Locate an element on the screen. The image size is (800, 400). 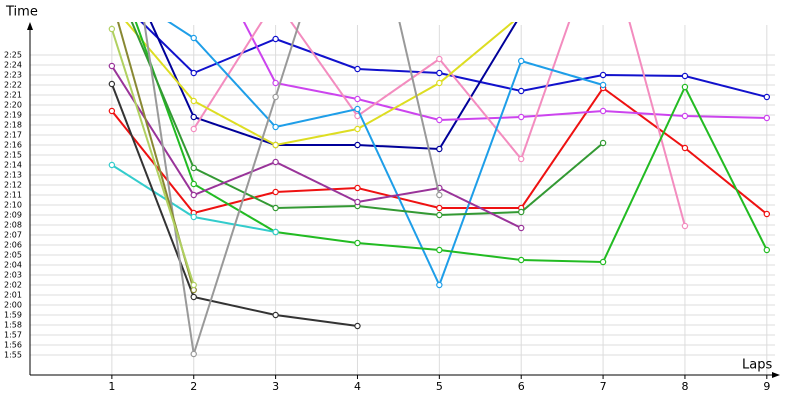
y-tick-label: 2:07 is located at coordinates (13, 235).